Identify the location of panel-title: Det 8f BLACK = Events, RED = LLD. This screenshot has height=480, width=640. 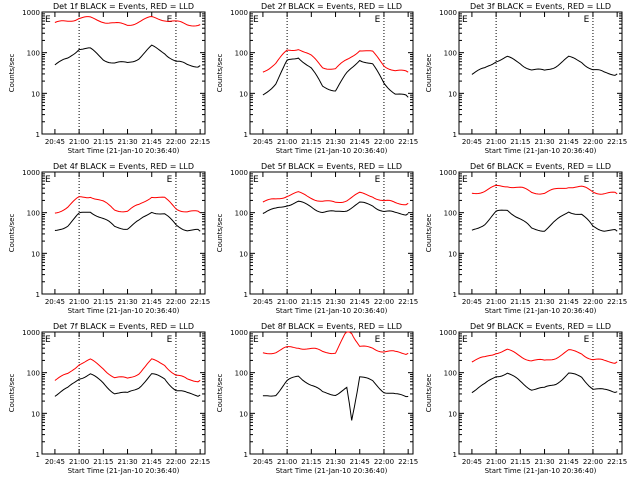
(331, 326).